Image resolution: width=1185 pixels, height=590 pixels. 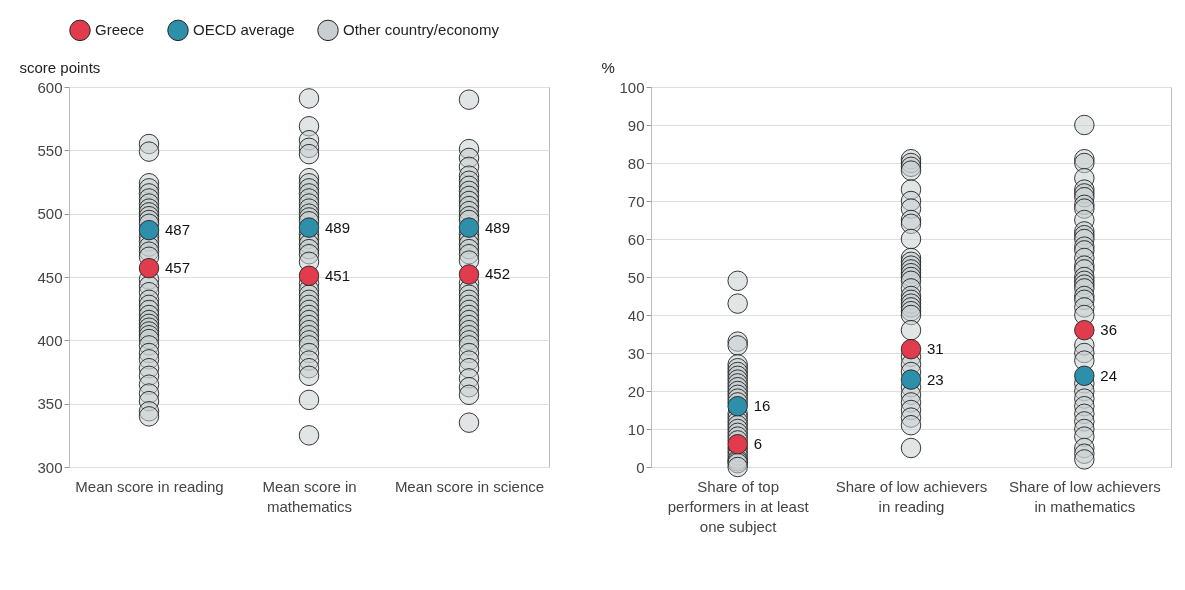 I want to click on y-tick-label: 90, so click(x=636, y=125).